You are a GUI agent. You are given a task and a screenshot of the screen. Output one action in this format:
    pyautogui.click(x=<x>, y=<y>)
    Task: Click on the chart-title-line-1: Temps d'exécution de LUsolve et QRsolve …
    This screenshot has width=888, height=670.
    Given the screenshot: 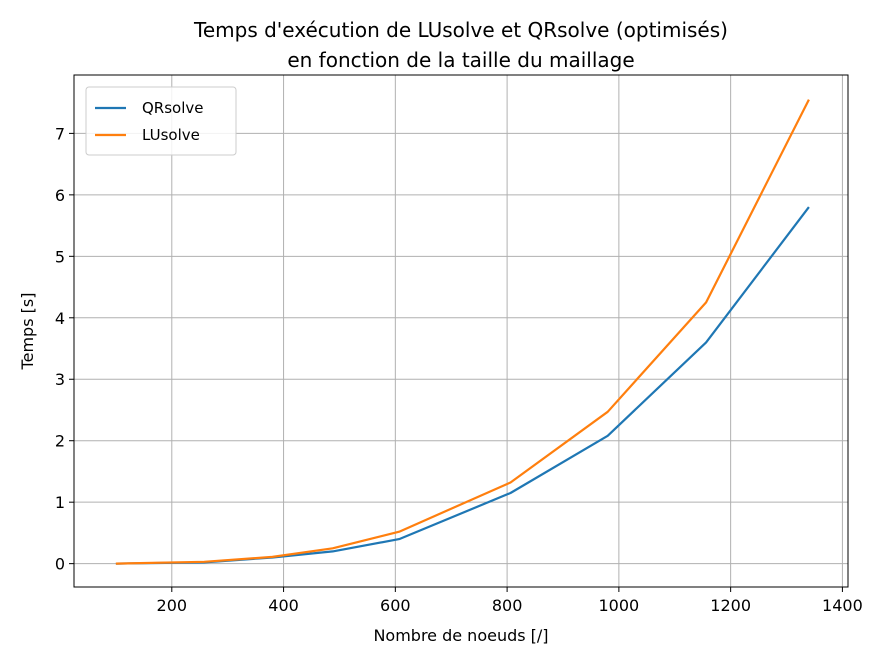 What is the action you would take?
    pyautogui.click(x=460, y=30)
    